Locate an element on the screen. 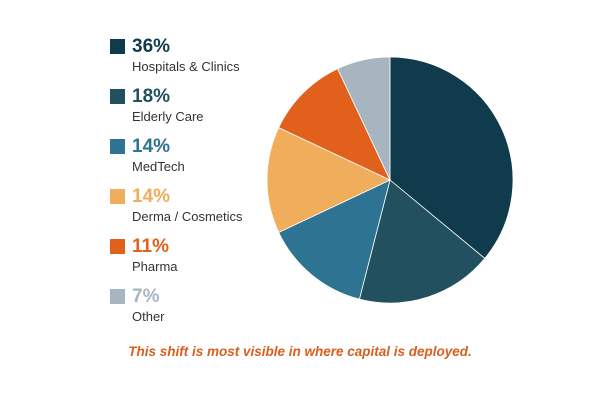  legend-label: Pharma is located at coordinates (155, 266).